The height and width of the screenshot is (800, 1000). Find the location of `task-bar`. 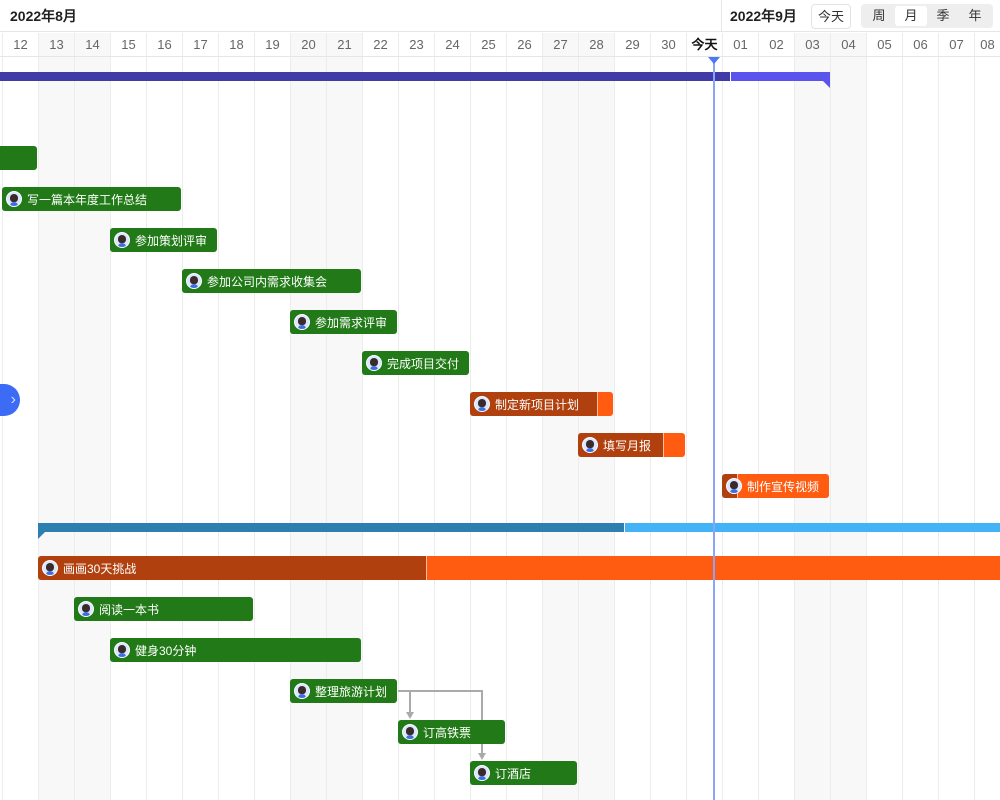

task-bar is located at coordinates (18, 158).